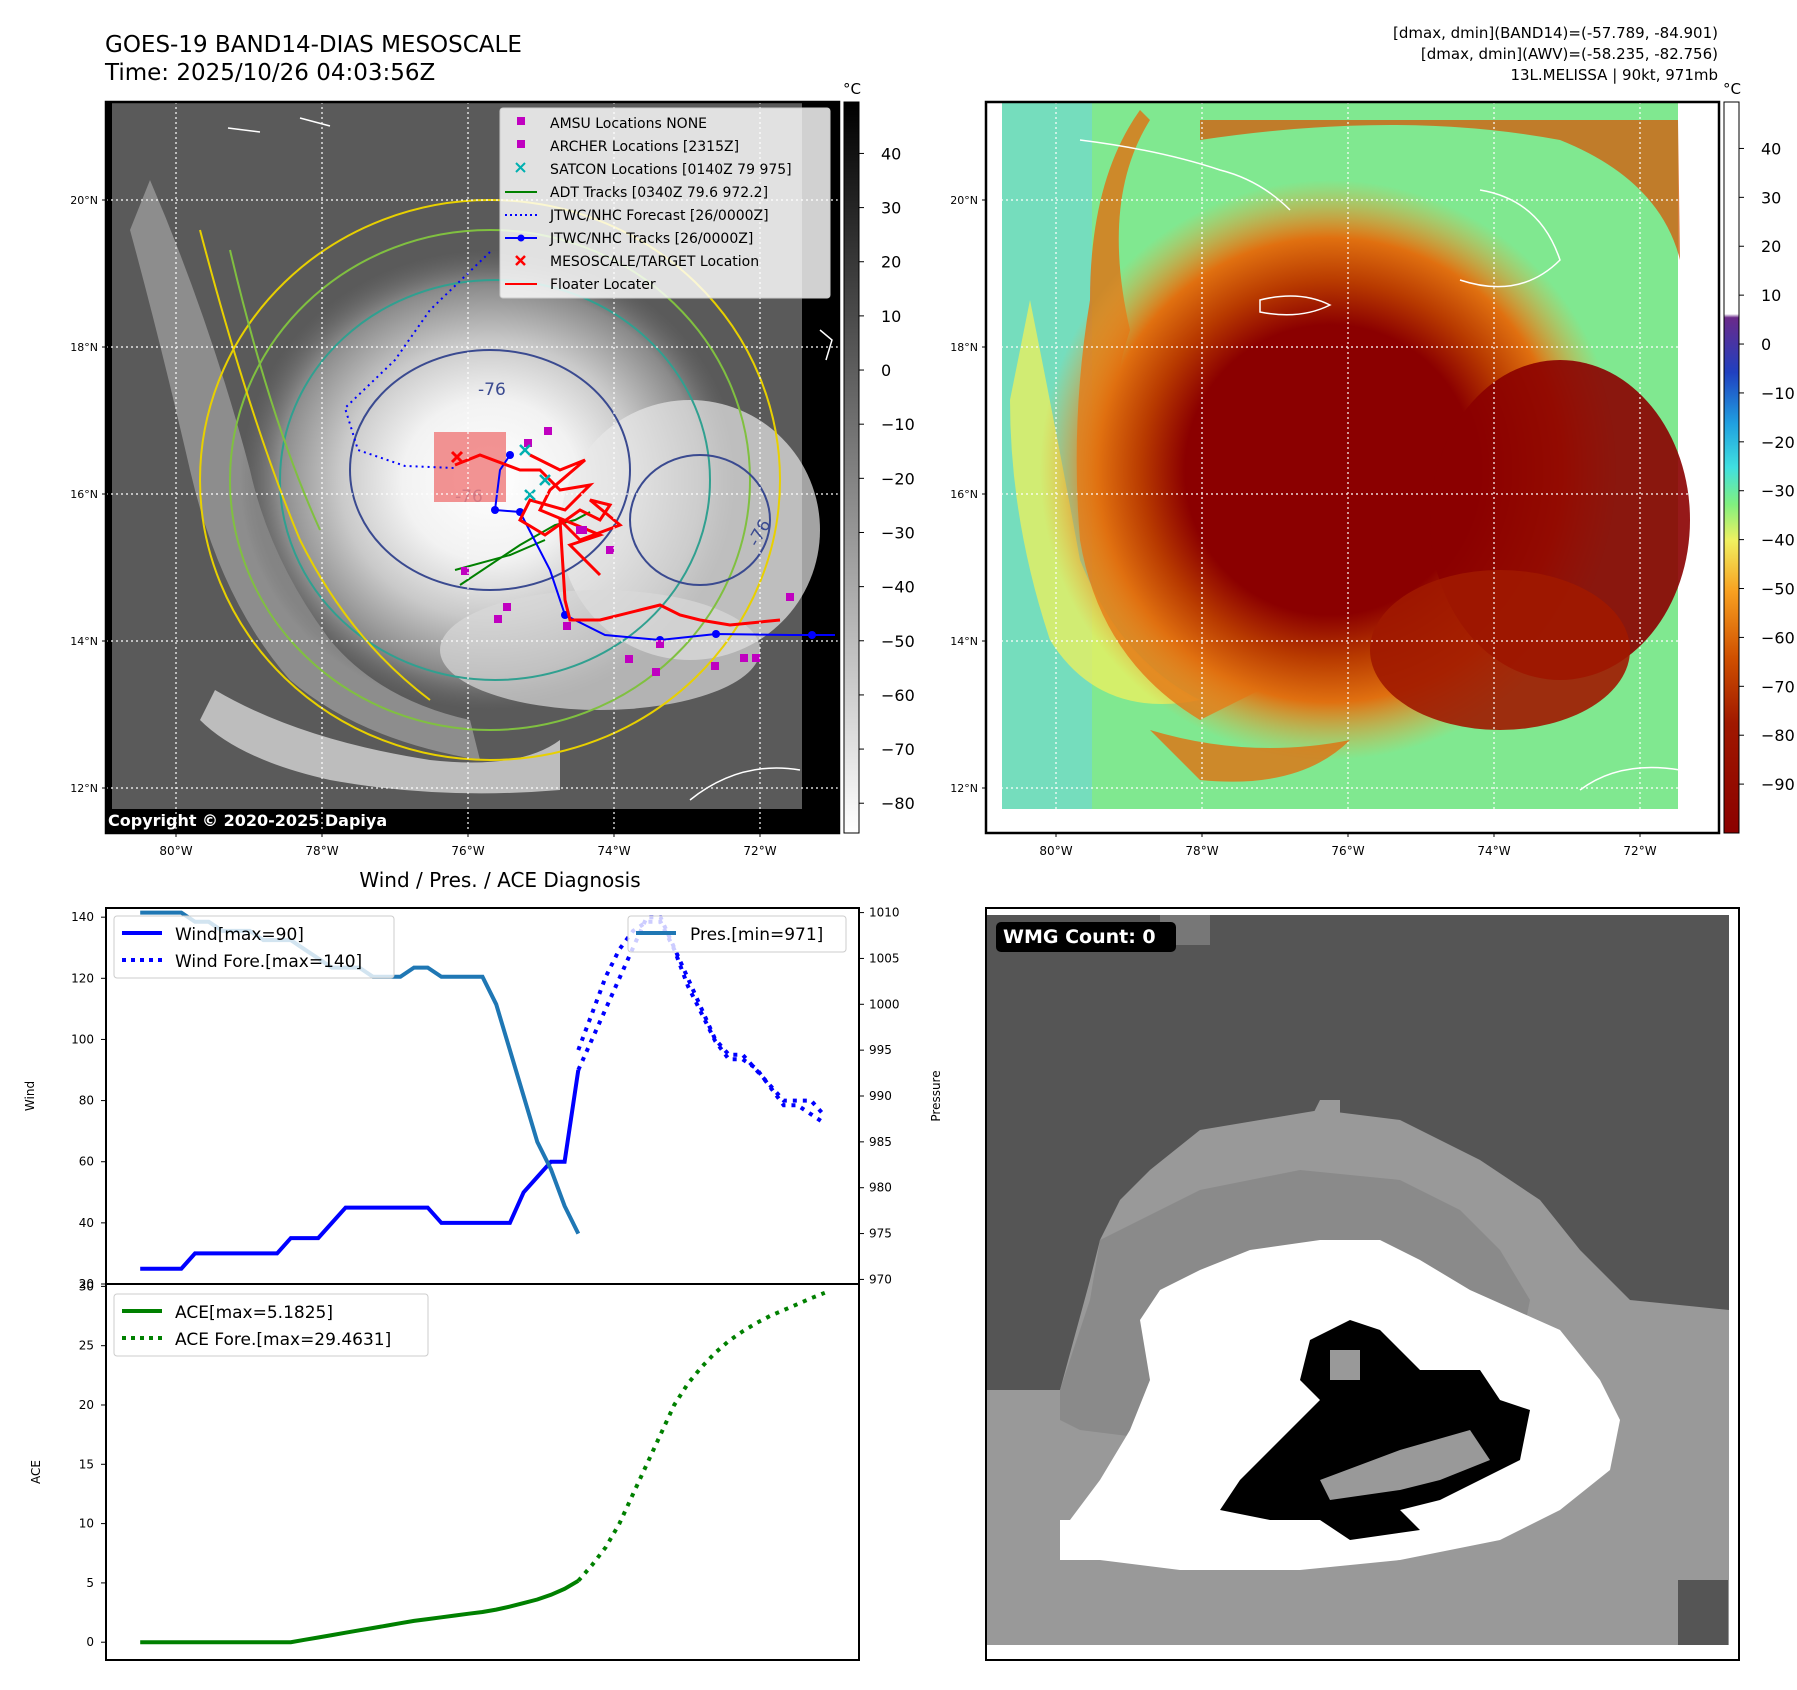  What do you see at coordinates (886, 370) in the screenshot?
I see `colorbar-tick-label: 0` at bounding box center [886, 370].